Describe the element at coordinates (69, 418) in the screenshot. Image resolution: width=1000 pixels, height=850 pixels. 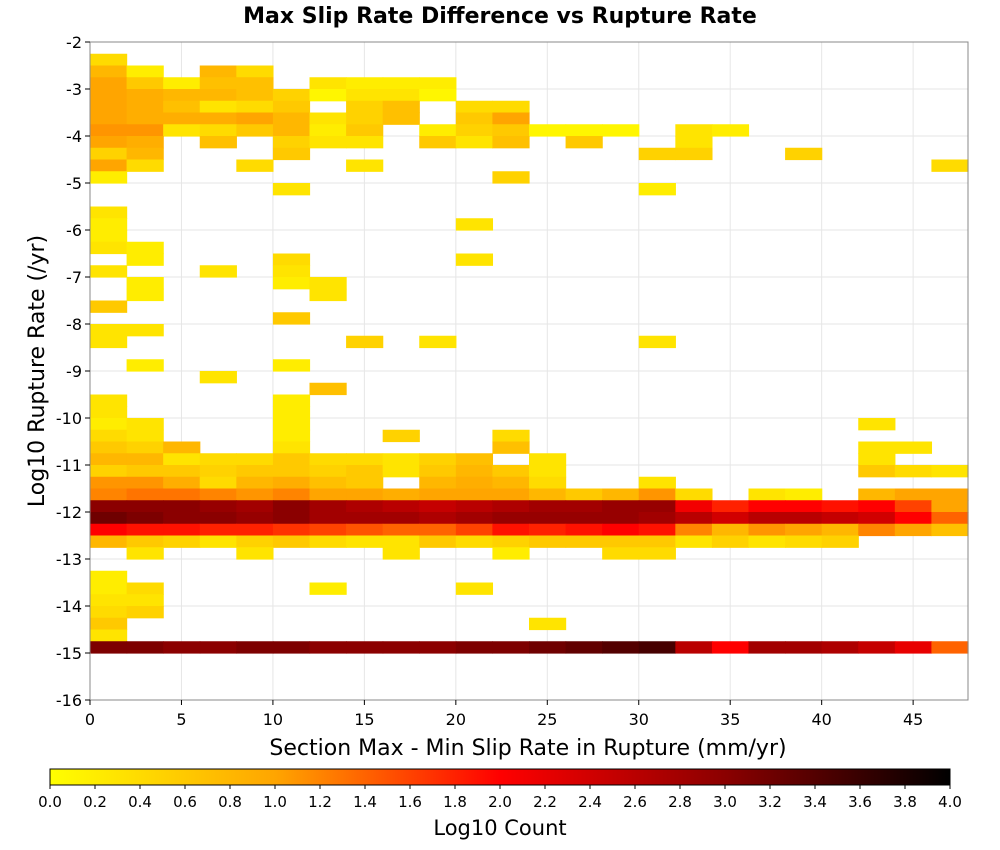
I see `y-tick-label: -10` at that location.